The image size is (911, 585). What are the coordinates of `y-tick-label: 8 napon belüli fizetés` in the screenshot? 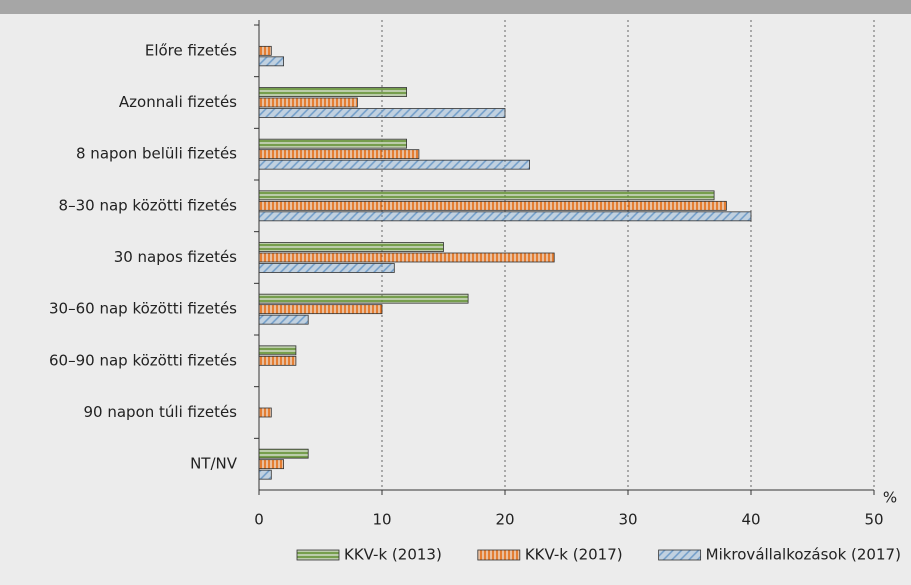 It's located at (156, 154).